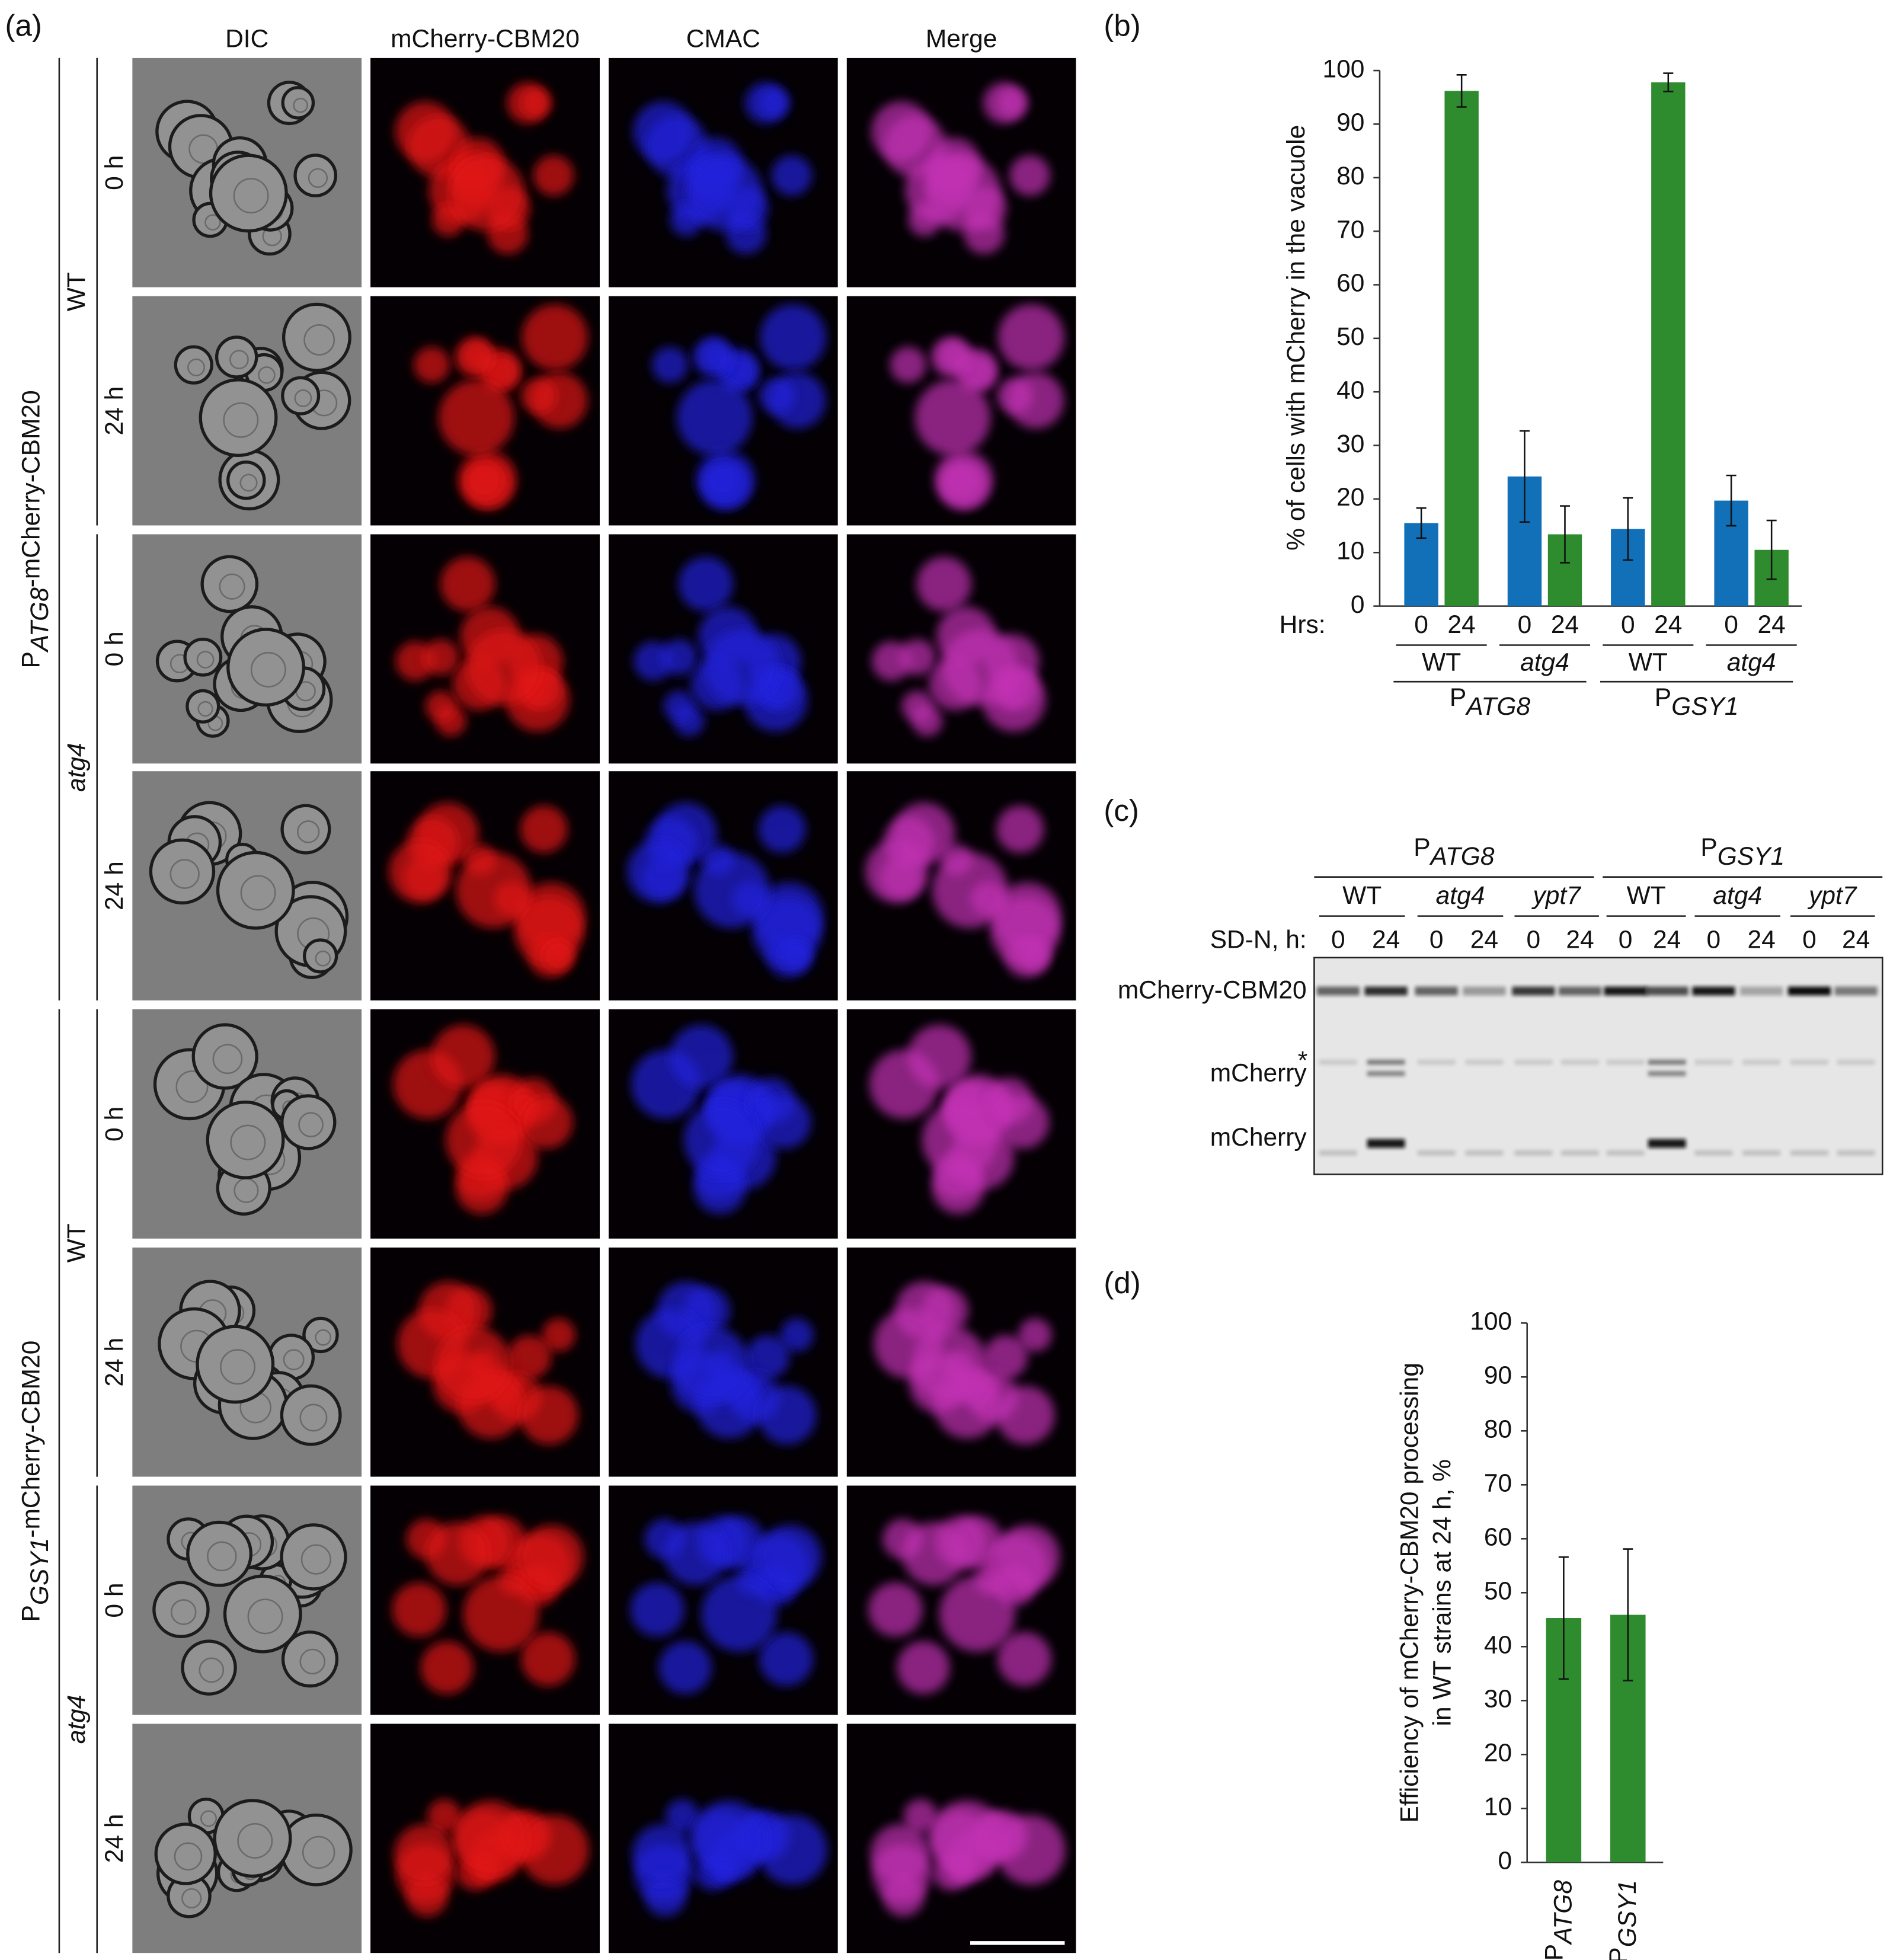 The image size is (1890, 1960). I want to click on x-tick-label: PGSY1, so click(1624, 1920).